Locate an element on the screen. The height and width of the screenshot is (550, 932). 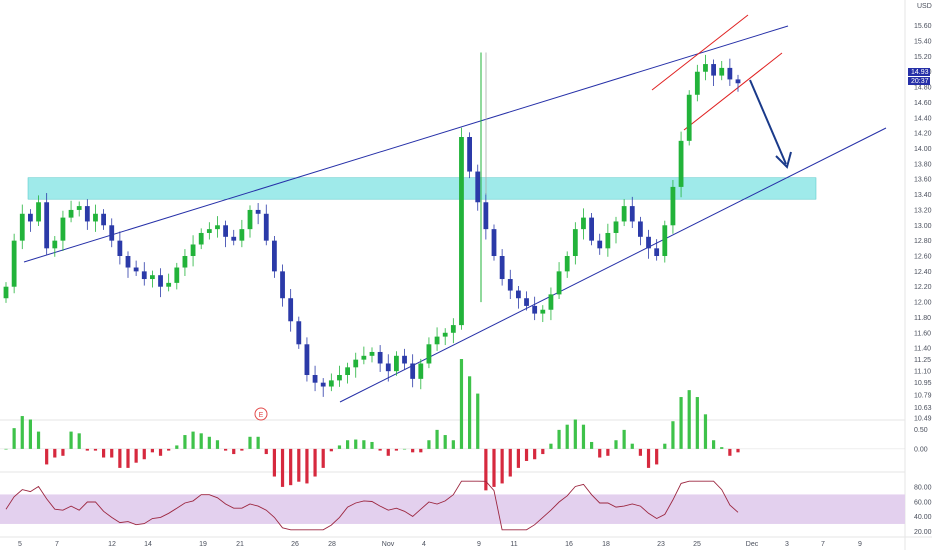
rsi-line is located at coordinates (372, 505).